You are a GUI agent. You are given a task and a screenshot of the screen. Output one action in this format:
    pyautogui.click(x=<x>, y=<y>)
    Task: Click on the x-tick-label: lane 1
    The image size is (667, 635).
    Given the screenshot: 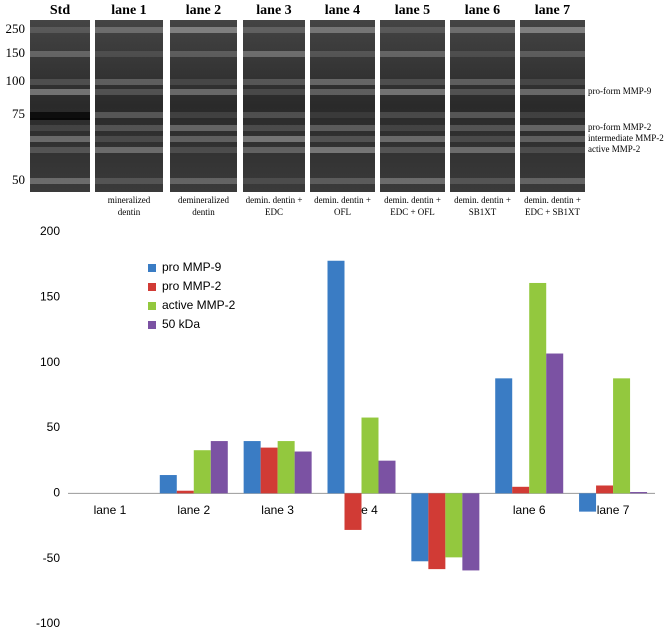 What is the action you would take?
    pyautogui.click(x=110, y=510)
    